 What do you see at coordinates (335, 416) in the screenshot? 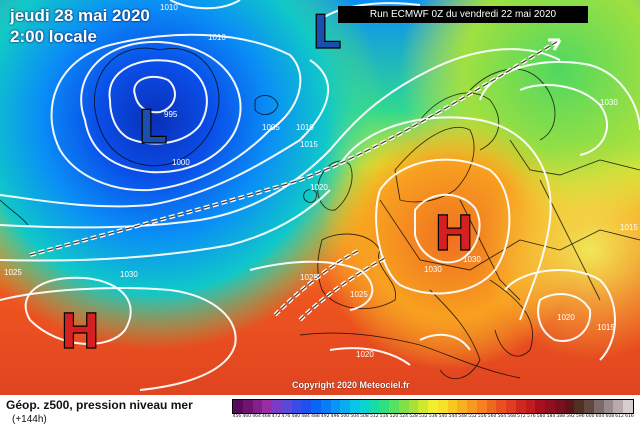
I see `scale-label: 496` at bounding box center [335, 416].